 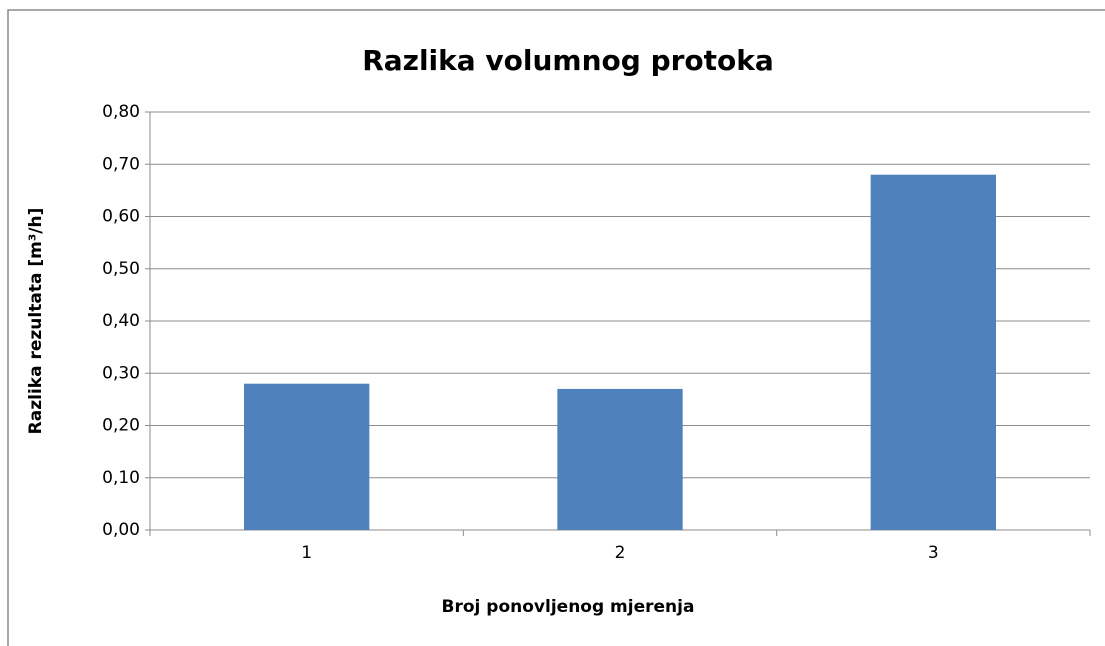 I want to click on y-tick-label: 0,50, so click(x=121, y=269).